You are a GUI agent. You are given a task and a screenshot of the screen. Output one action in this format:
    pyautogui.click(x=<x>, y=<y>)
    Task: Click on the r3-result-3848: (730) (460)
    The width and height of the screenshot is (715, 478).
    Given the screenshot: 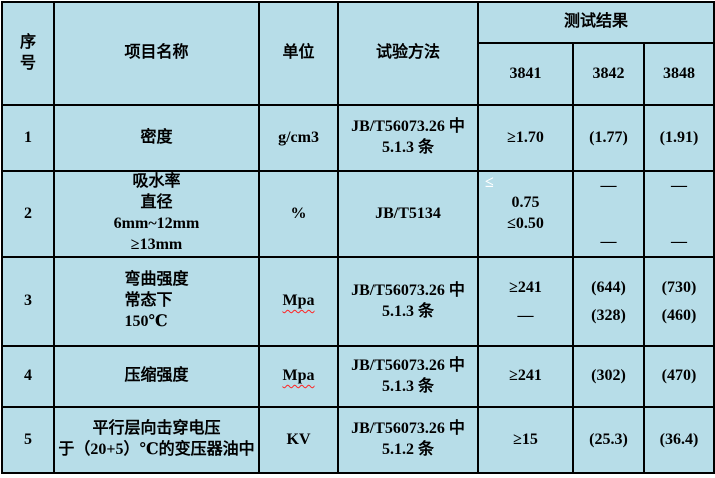 What is the action you would take?
    pyautogui.click(x=679, y=301)
    